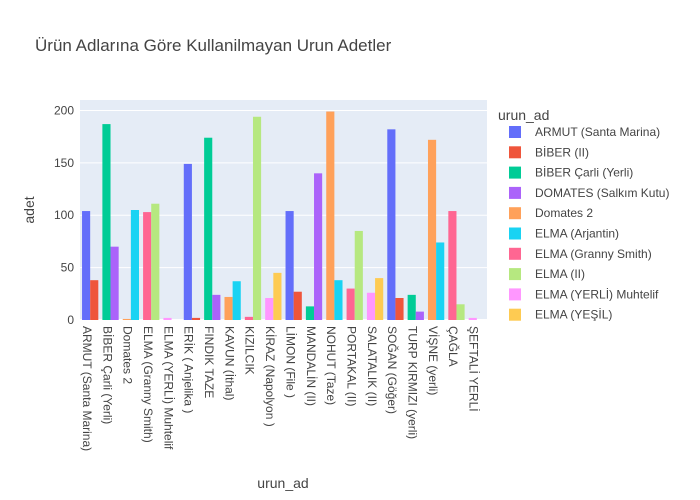  I want to click on legend-label: ELMA (YEŞİL), so click(573, 315).